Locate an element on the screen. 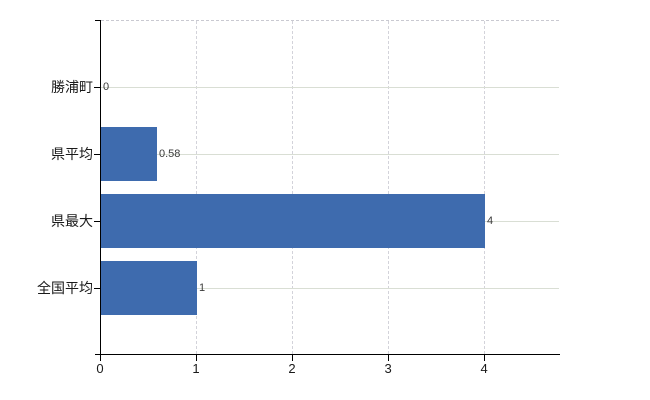  category-label: 県平均 is located at coordinates (72, 154).